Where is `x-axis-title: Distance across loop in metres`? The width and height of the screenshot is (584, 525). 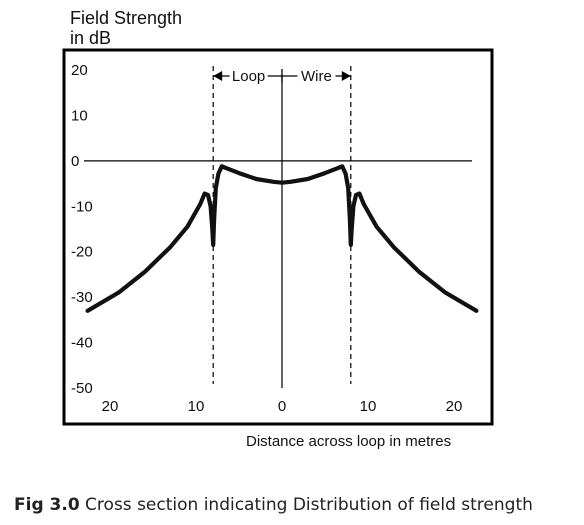
x-axis-title: Distance across loop in metres is located at coordinates (348, 441).